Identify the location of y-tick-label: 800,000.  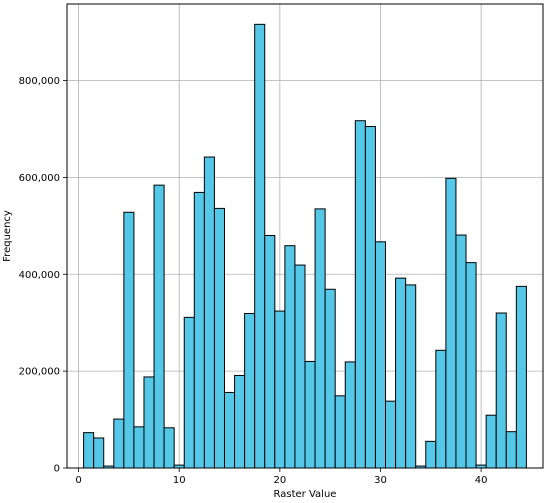
(39, 81).